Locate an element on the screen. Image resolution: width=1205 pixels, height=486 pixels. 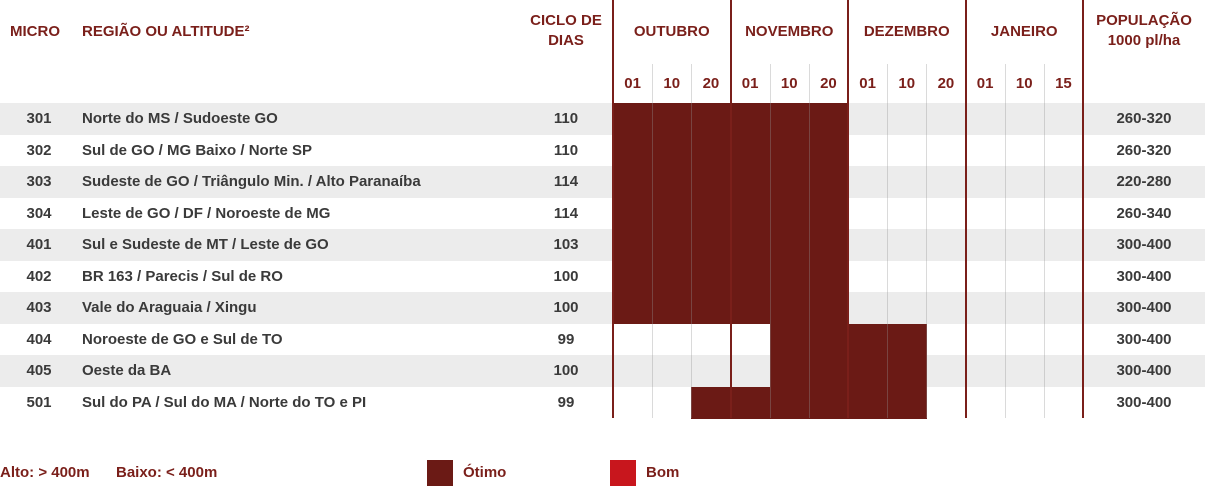
population: 260-340 is located at coordinates (1144, 213).